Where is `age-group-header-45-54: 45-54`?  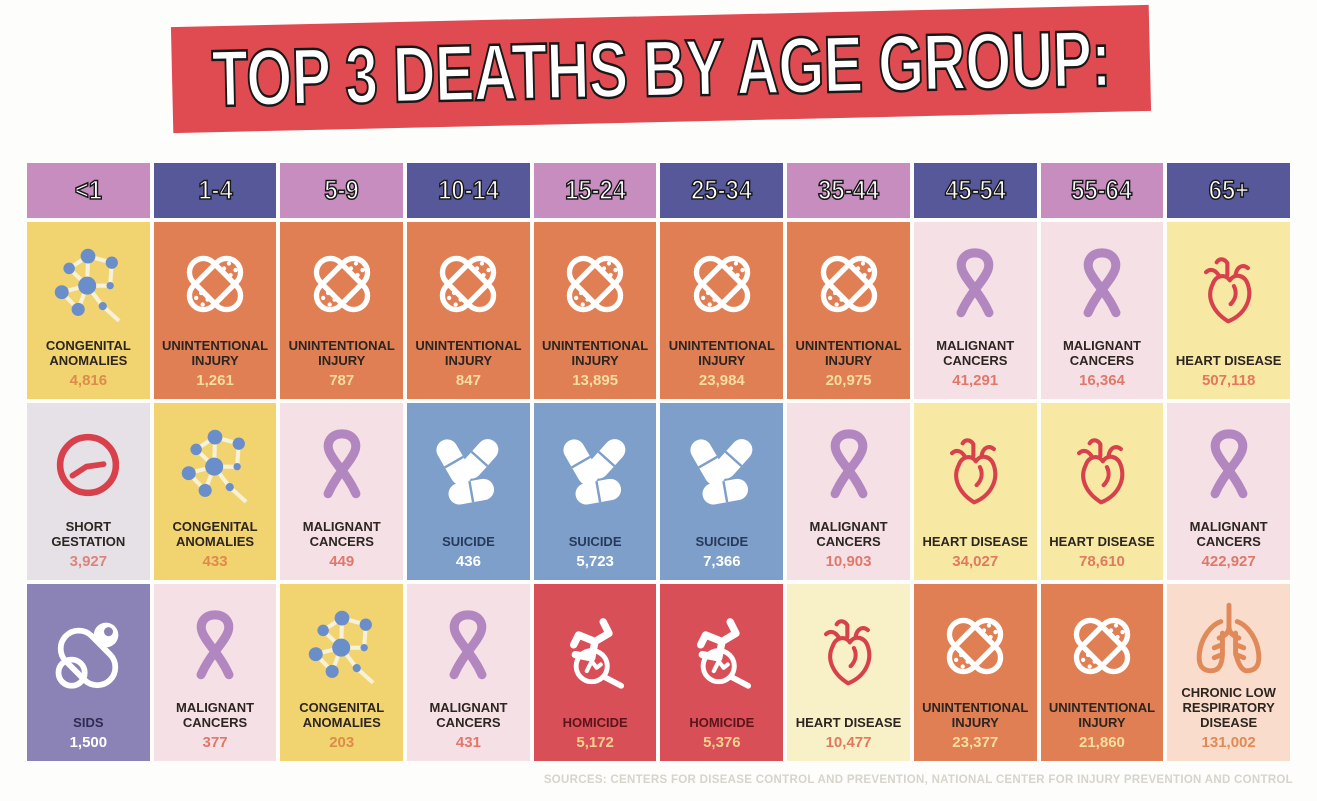 age-group-header-45-54: 45-54 is located at coordinates (975, 190).